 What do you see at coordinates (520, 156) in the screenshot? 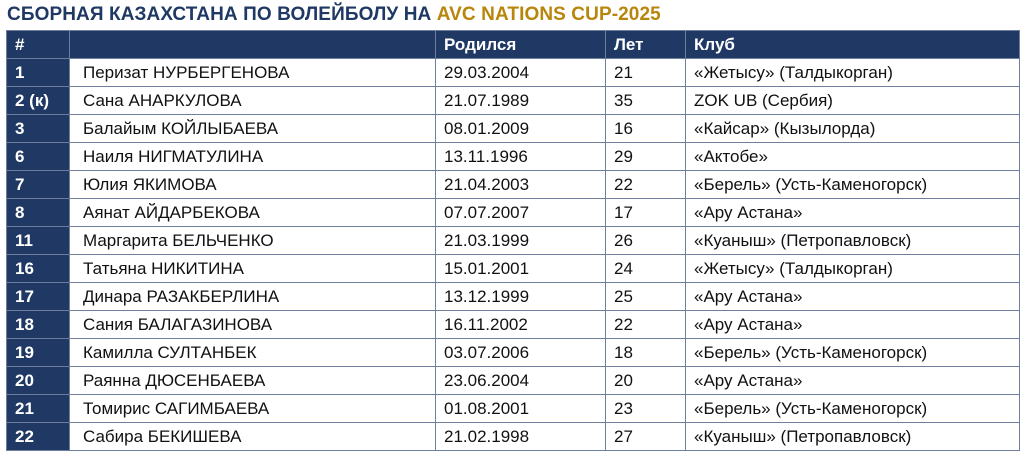
I see `player-birthdate: 13.11.1996` at bounding box center [520, 156].